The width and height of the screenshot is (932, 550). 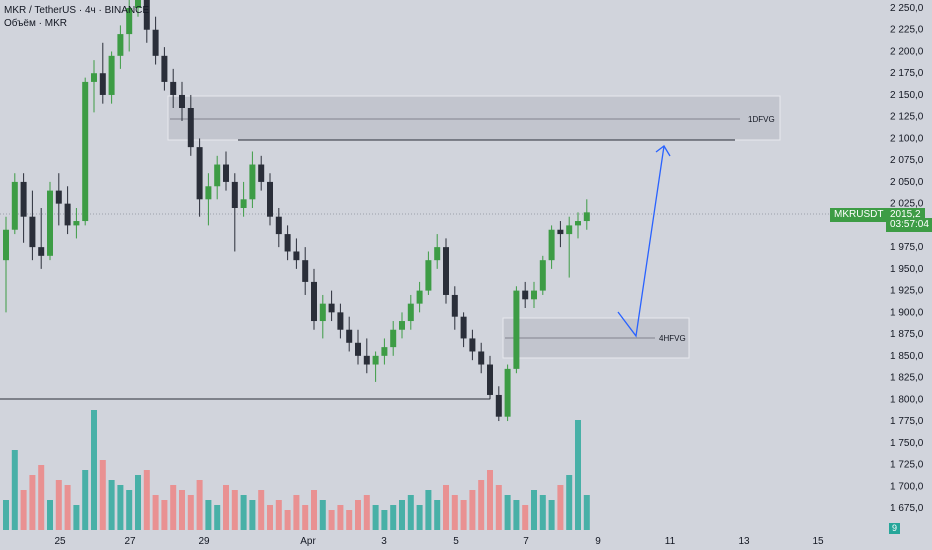 I want to click on price-tick-label: 2 250,0, so click(x=907, y=8).